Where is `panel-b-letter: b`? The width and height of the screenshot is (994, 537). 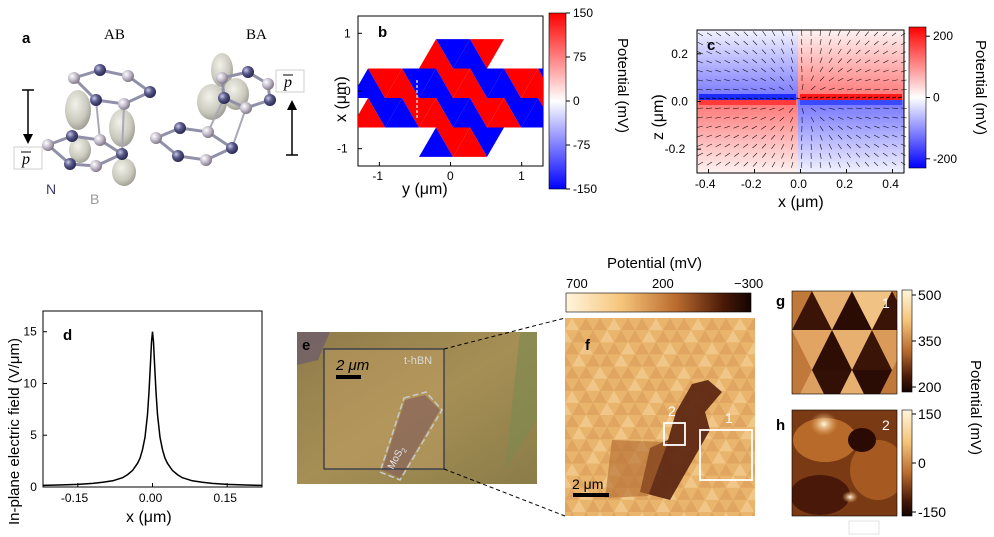 panel-b-letter: b is located at coordinates (382, 32).